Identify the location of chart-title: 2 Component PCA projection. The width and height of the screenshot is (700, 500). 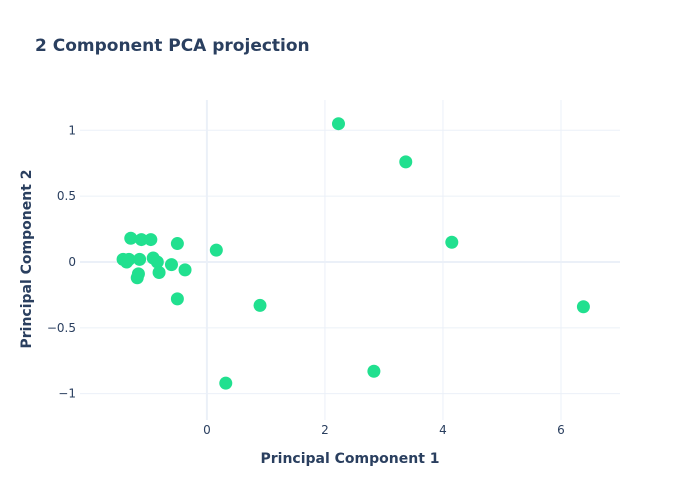
(172, 46).